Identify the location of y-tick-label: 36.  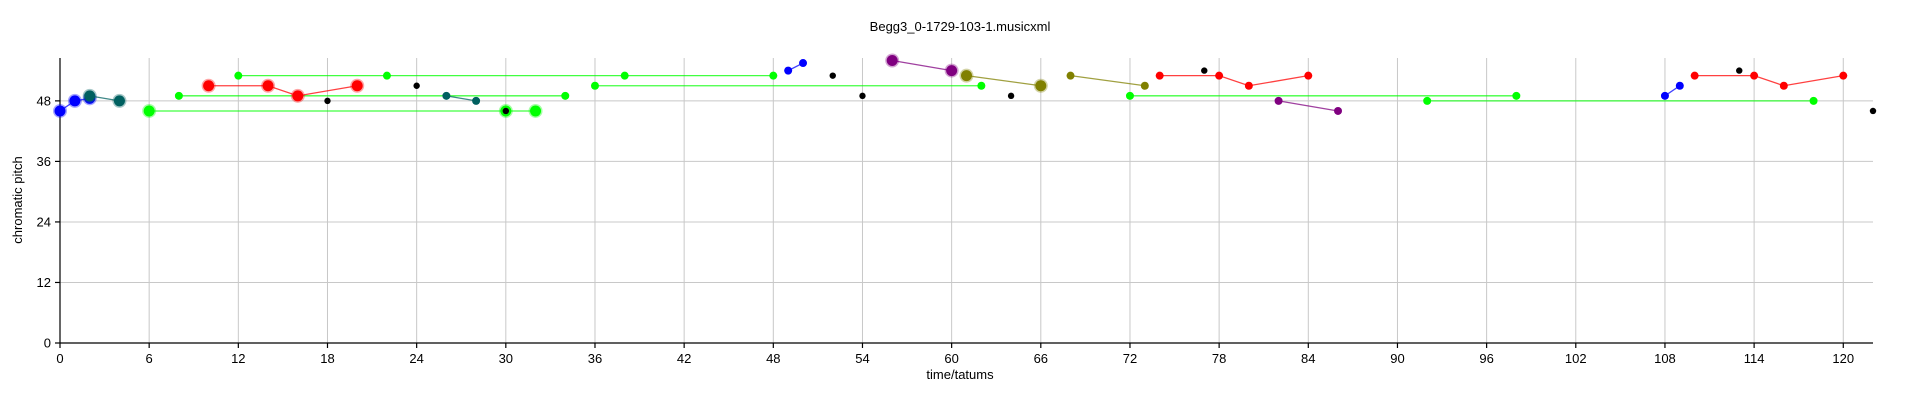
(44, 161).